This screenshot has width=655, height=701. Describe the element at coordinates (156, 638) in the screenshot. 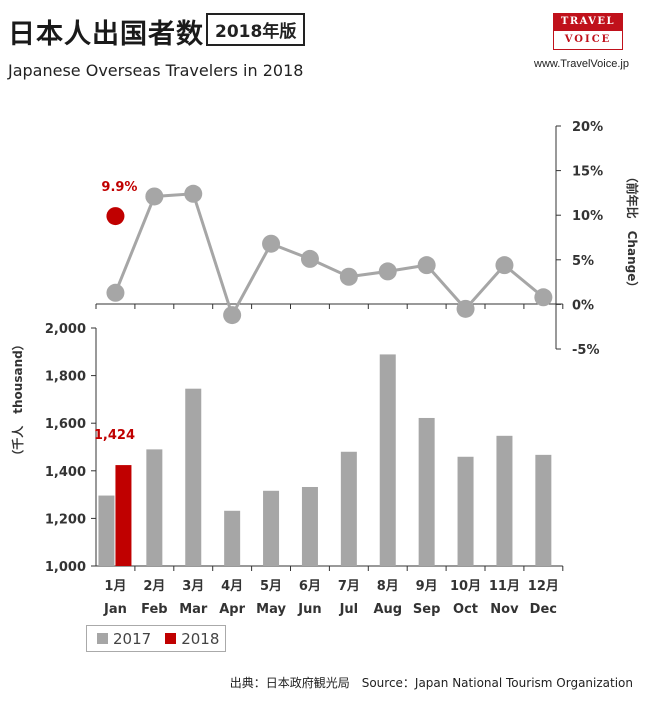

I see `legend: 2017 2018` at that location.